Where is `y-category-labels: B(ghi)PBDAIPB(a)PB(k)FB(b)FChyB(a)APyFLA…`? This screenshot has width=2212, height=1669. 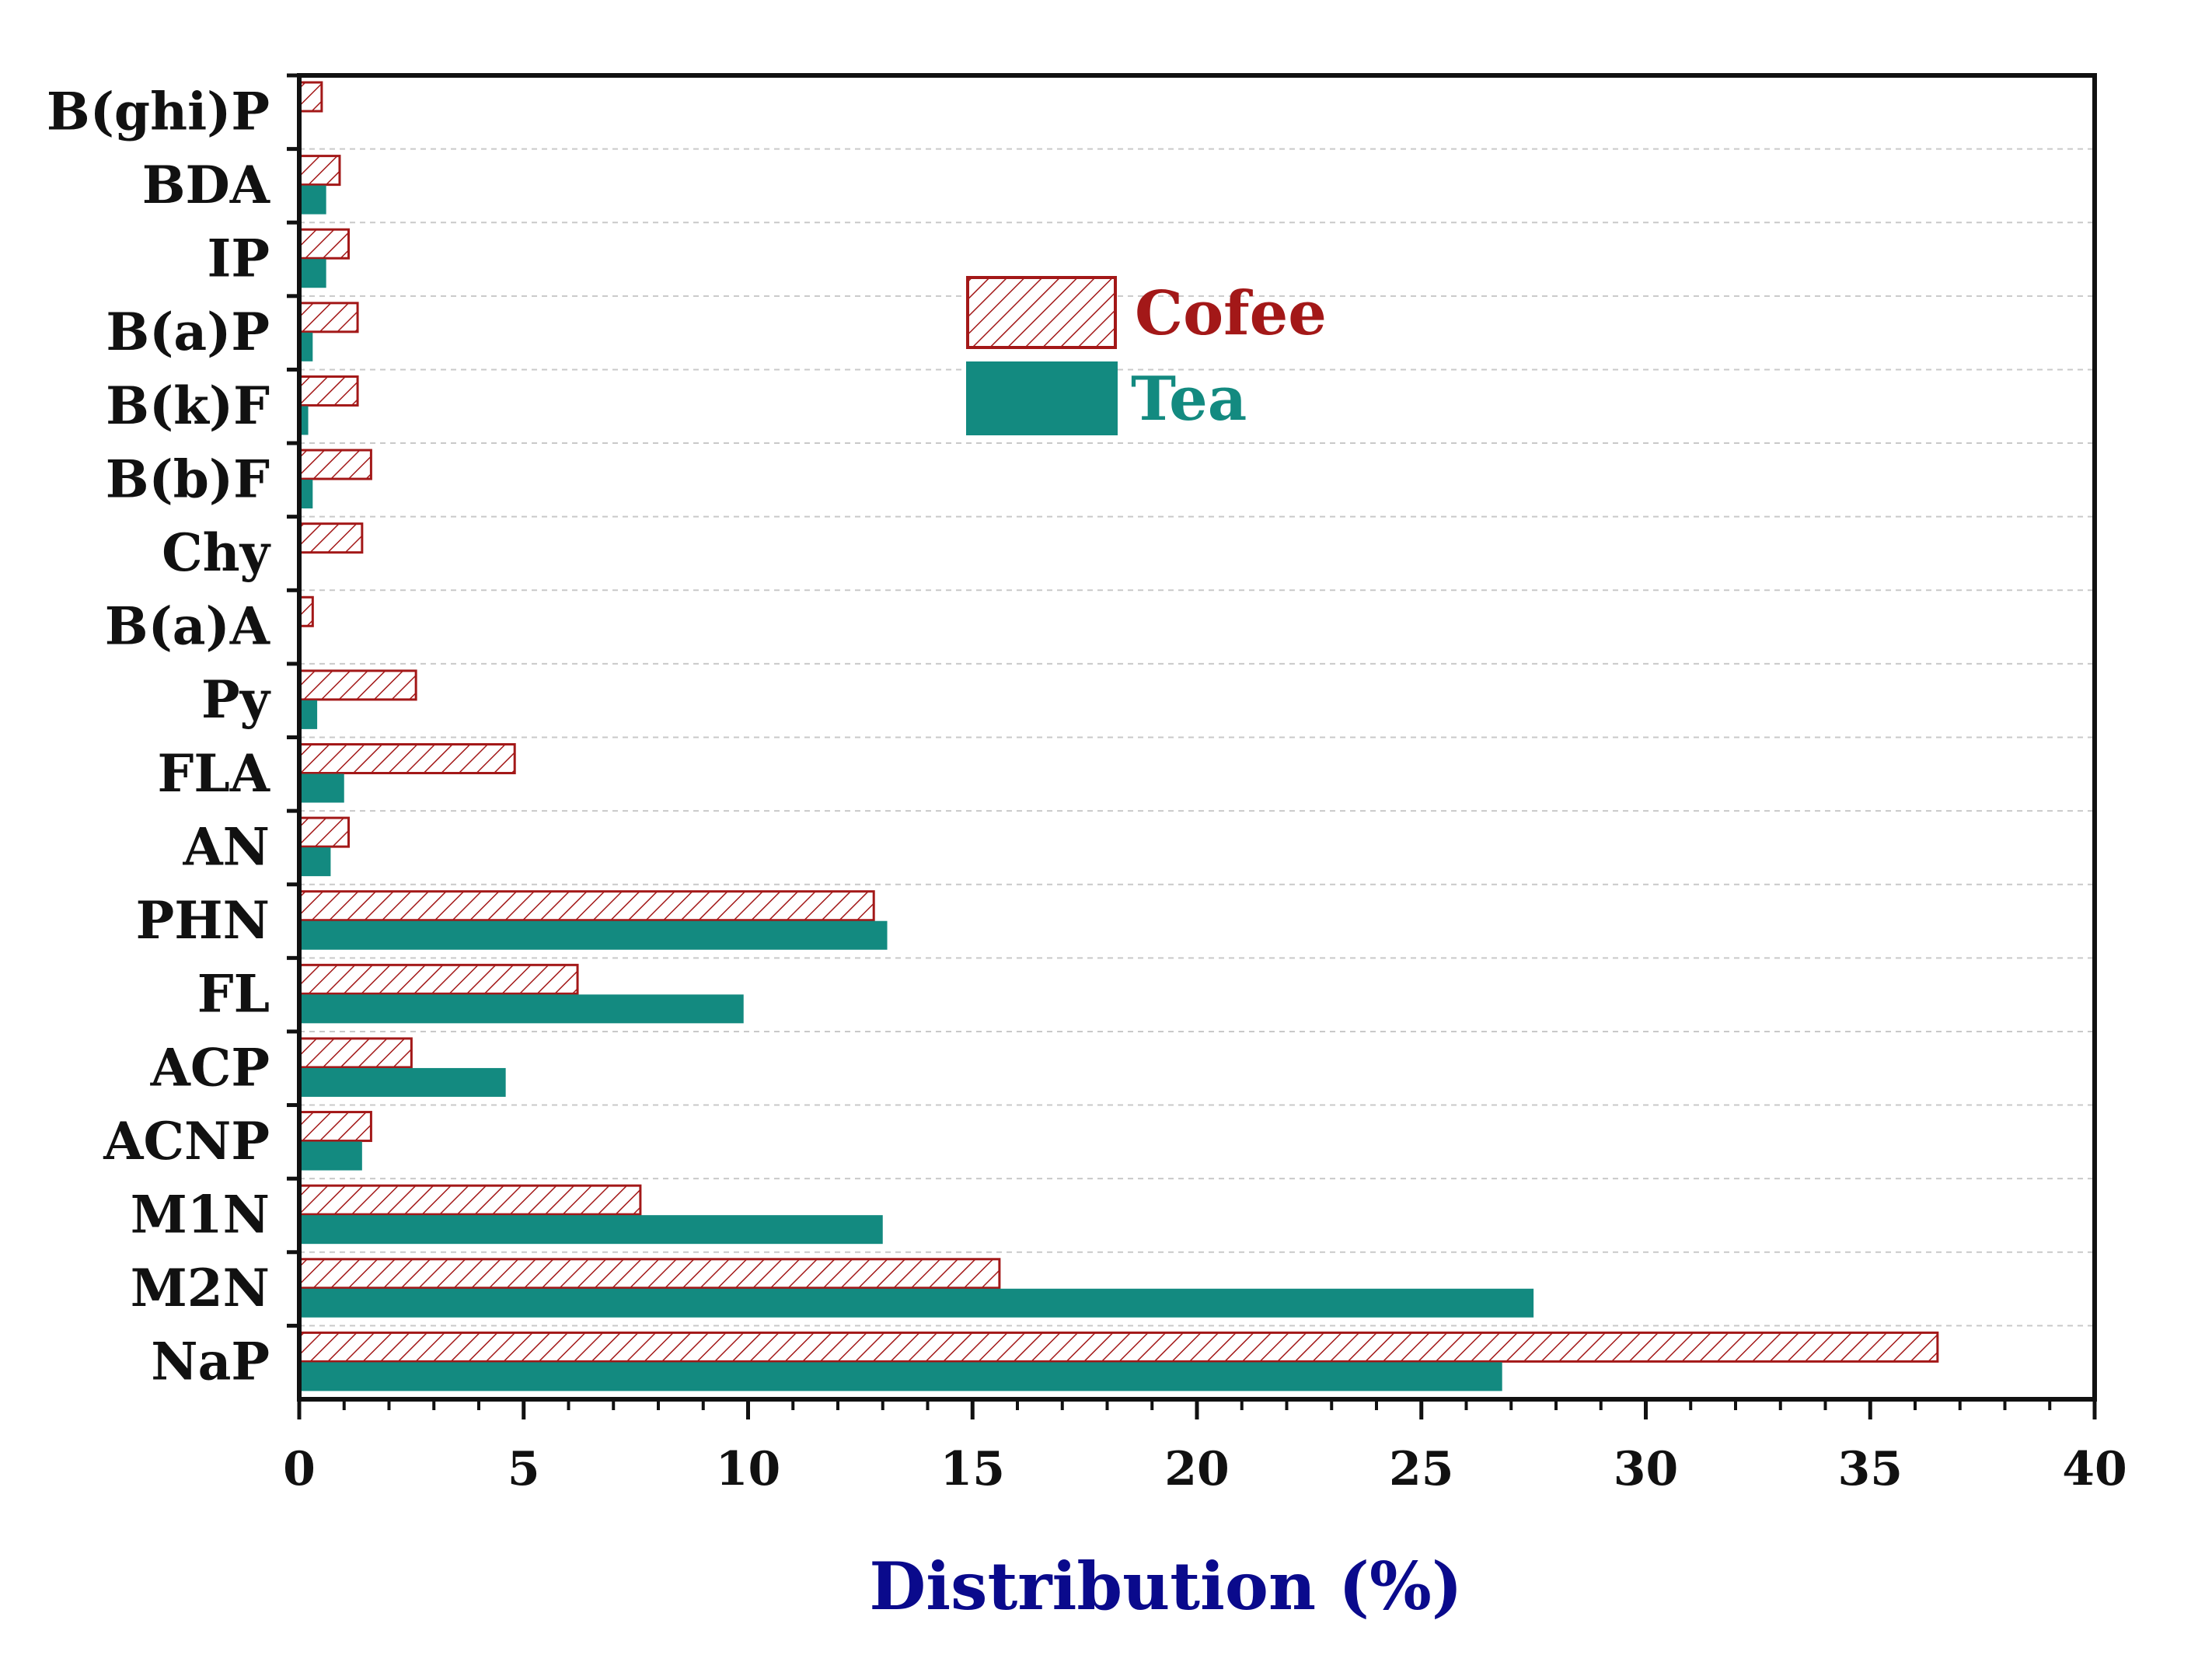 y-category-labels: B(ghi)PBDAIPB(a)PB(k)FB(b)FChyB(a)APyFLA… is located at coordinates (159, 736).